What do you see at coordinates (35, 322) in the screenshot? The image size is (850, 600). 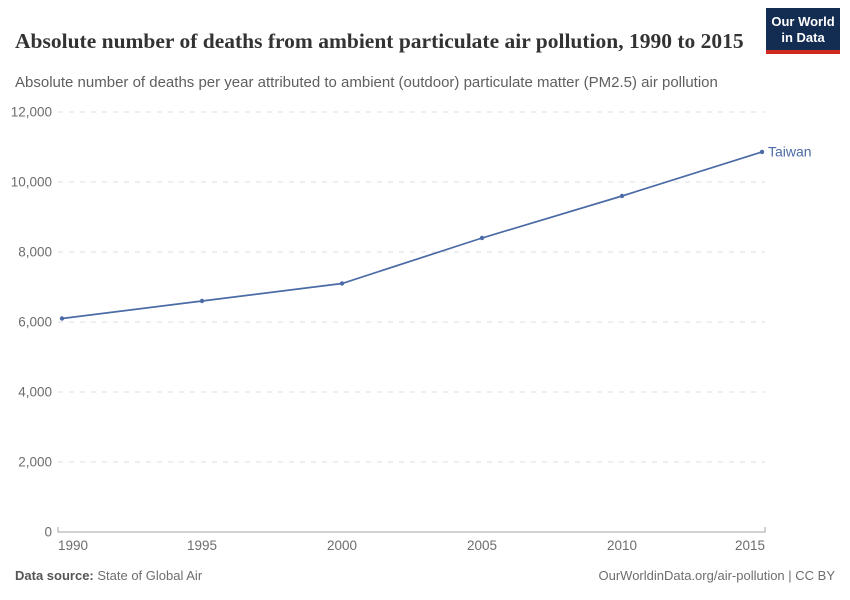 I see `y-tick-label: 6,000` at bounding box center [35, 322].